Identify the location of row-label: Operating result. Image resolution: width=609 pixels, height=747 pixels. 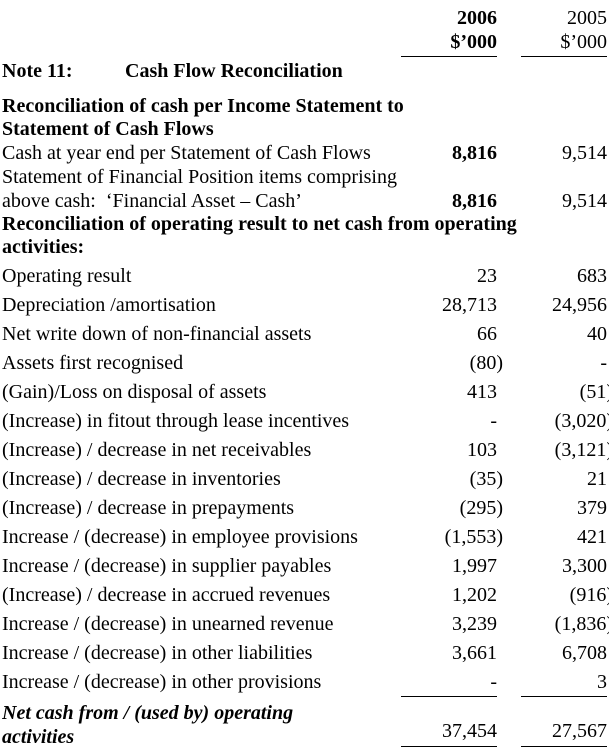
(67, 276).